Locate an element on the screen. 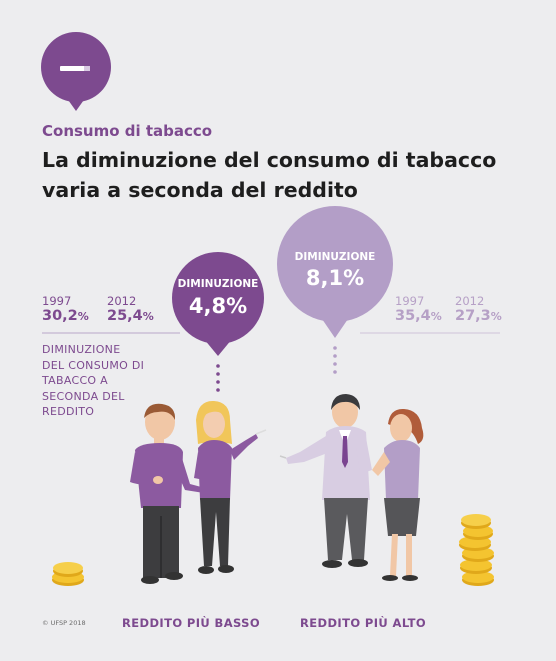 This screenshot has width=556, height=661. headline-line-1: La diminuzione del consumo di tabacco is located at coordinates (269, 160).